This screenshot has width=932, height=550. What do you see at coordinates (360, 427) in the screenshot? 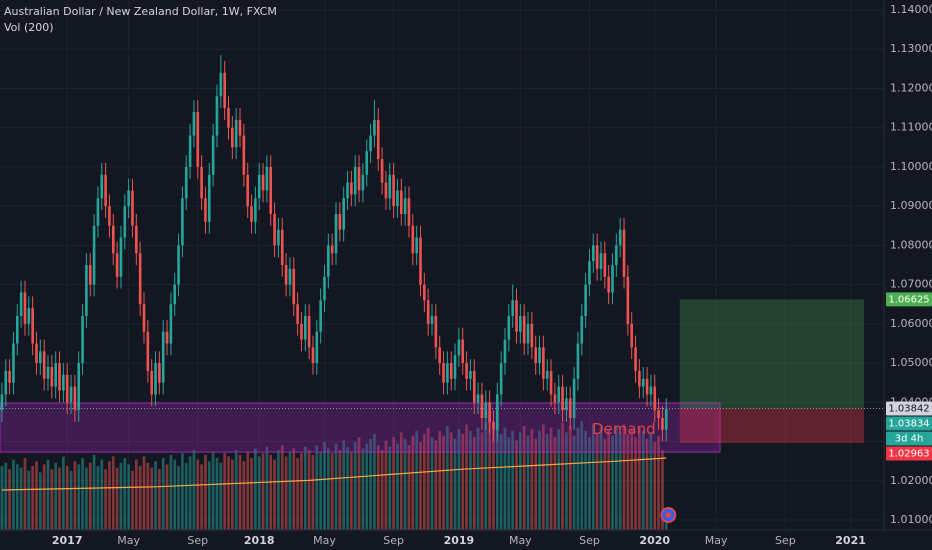
I see `demand-zone` at bounding box center [360, 427].